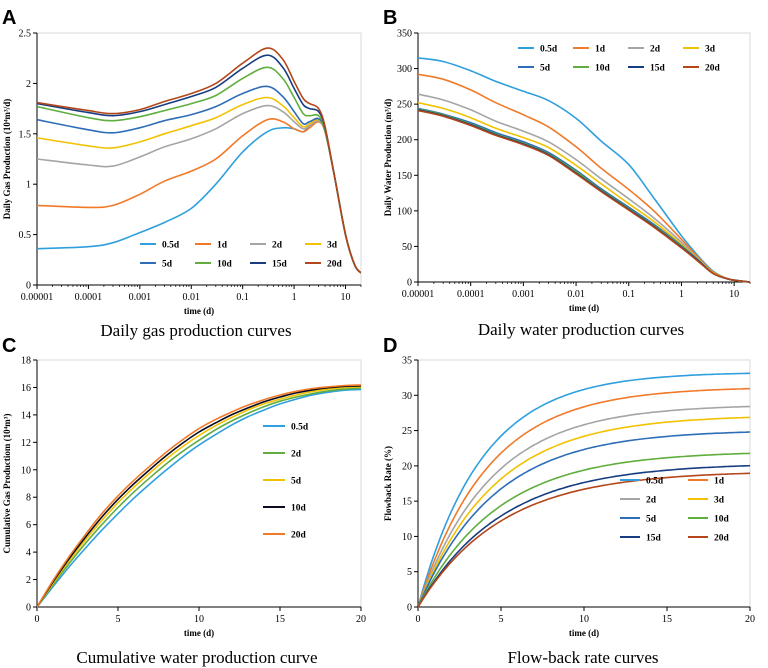 The height and width of the screenshot is (668, 768). What do you see at coordinates (26, 415) in the screenshot?
I see `y-tick-label: 14` at bounding box center [26, 415].